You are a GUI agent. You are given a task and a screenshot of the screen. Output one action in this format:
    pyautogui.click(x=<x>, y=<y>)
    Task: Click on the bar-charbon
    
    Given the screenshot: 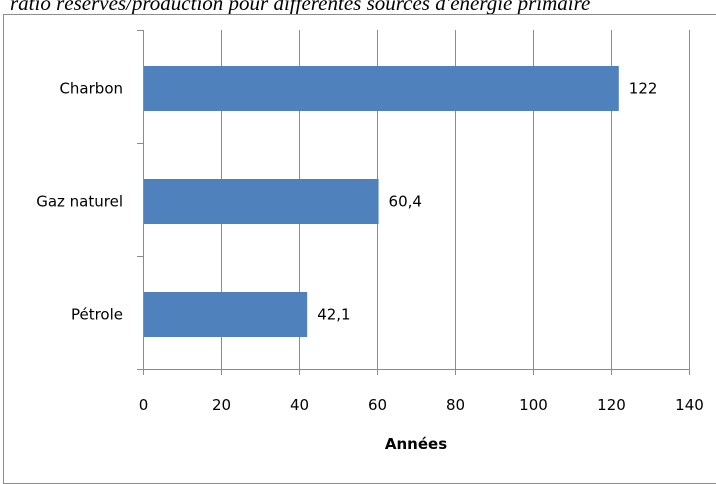 What is the action you would take?
    pyautogui.click(x=381, y=88)
    